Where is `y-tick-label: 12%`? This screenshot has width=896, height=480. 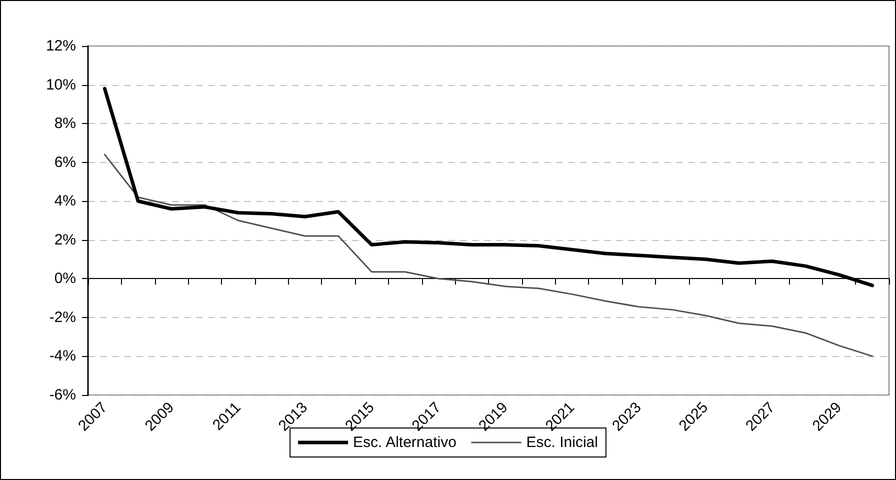 y-tick-label: 12% is located at coordinates (61, 46).